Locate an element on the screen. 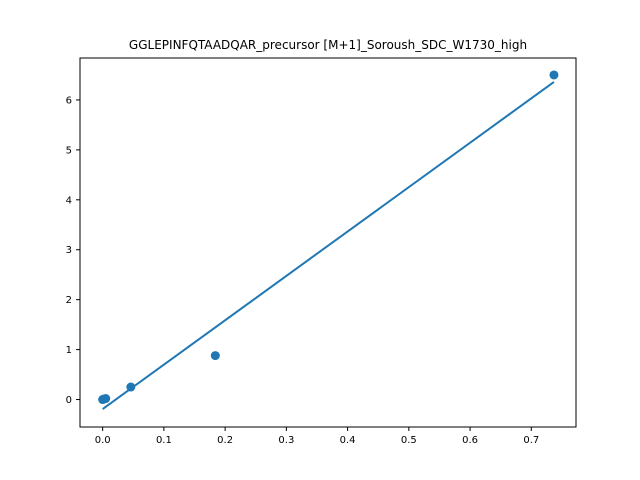 The image size is (640, 480). y-tick-label: 1 is located at coordinates (69, 350).